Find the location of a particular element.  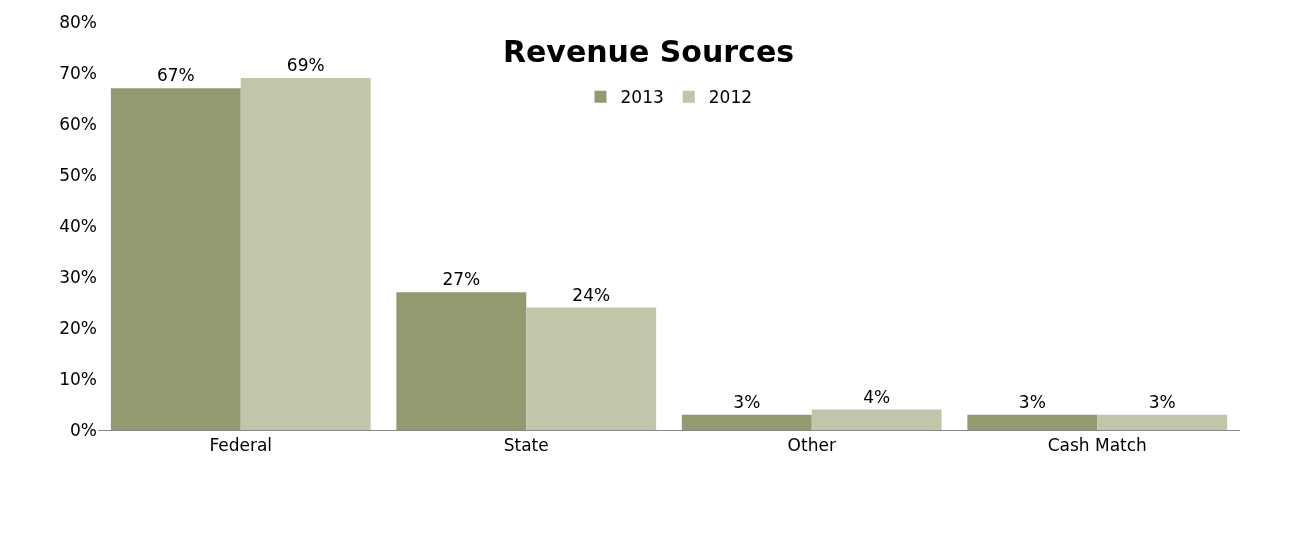

y-tick-label: 20% is located at coordinates (78, 327).